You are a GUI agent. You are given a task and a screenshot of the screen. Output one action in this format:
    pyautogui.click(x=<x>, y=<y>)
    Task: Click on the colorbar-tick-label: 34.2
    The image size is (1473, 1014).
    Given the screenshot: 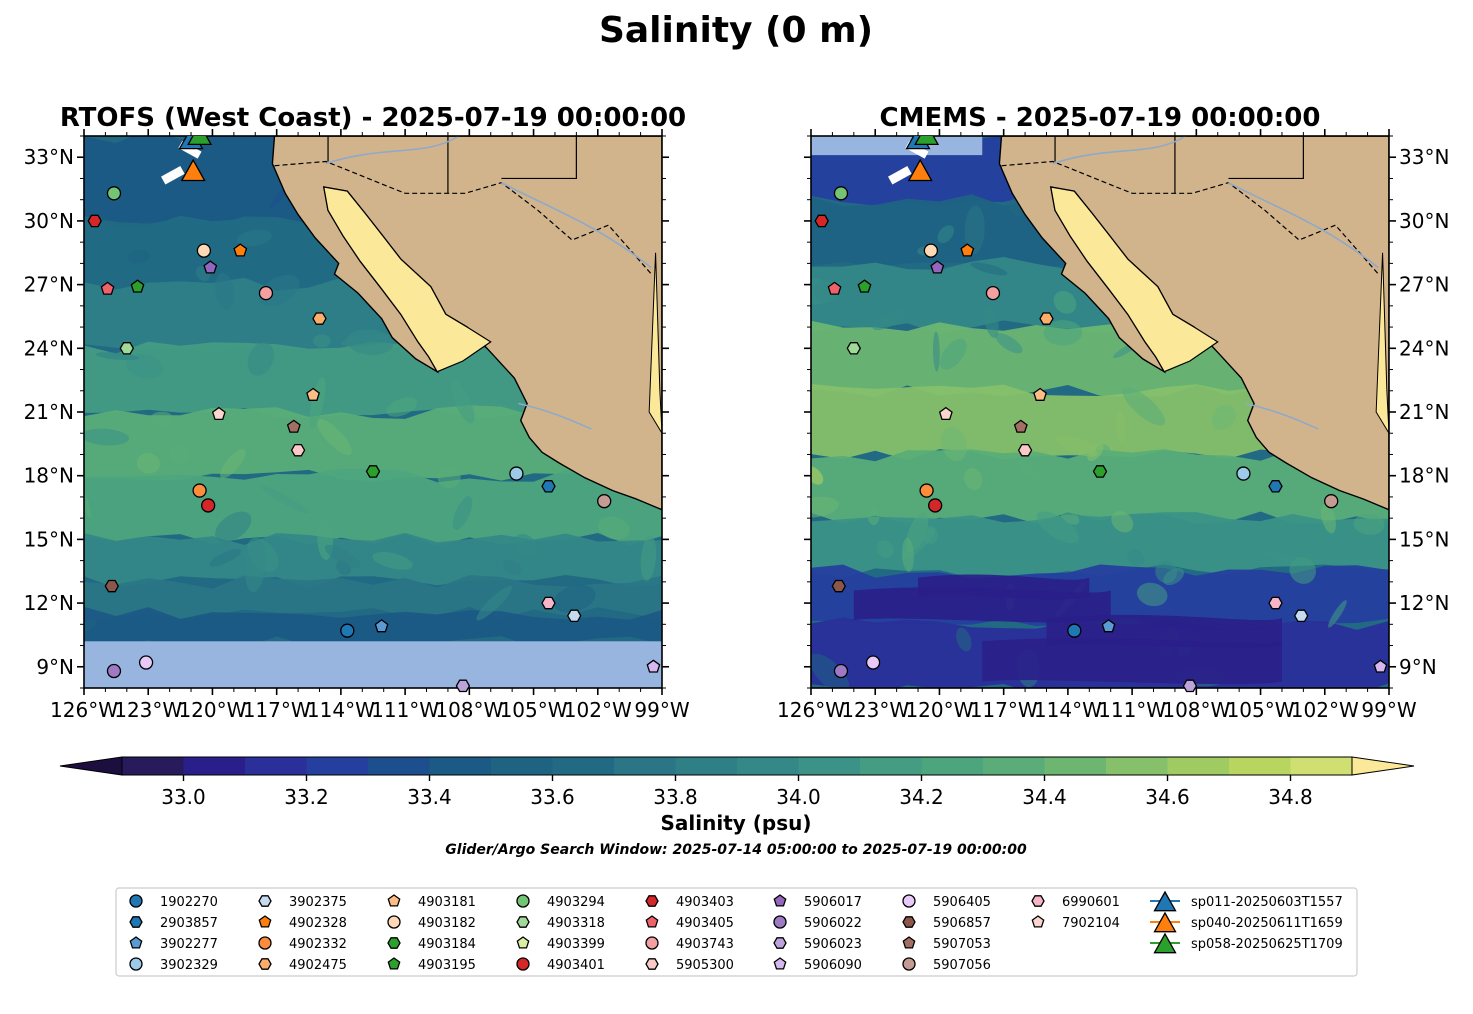 What is the action you would take?
    pyautogui.click(x=921, y=797)
    